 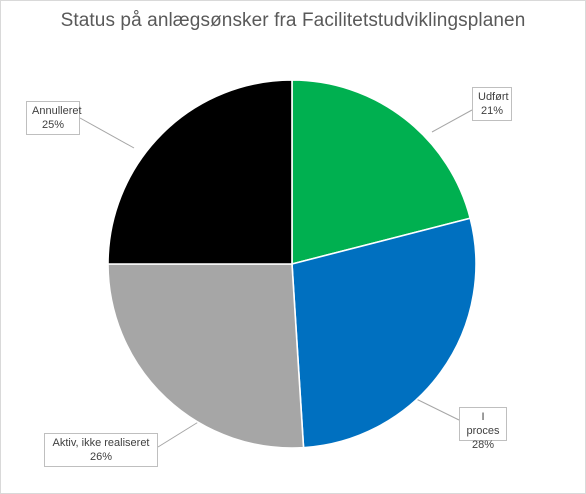 What do you see at coordinates (101, 450) in the screenshot?
I see `data-label-aktiv-ikke-realiseret: Aktiv, ikke realiseret 26%` at bounding box center [101, 450].